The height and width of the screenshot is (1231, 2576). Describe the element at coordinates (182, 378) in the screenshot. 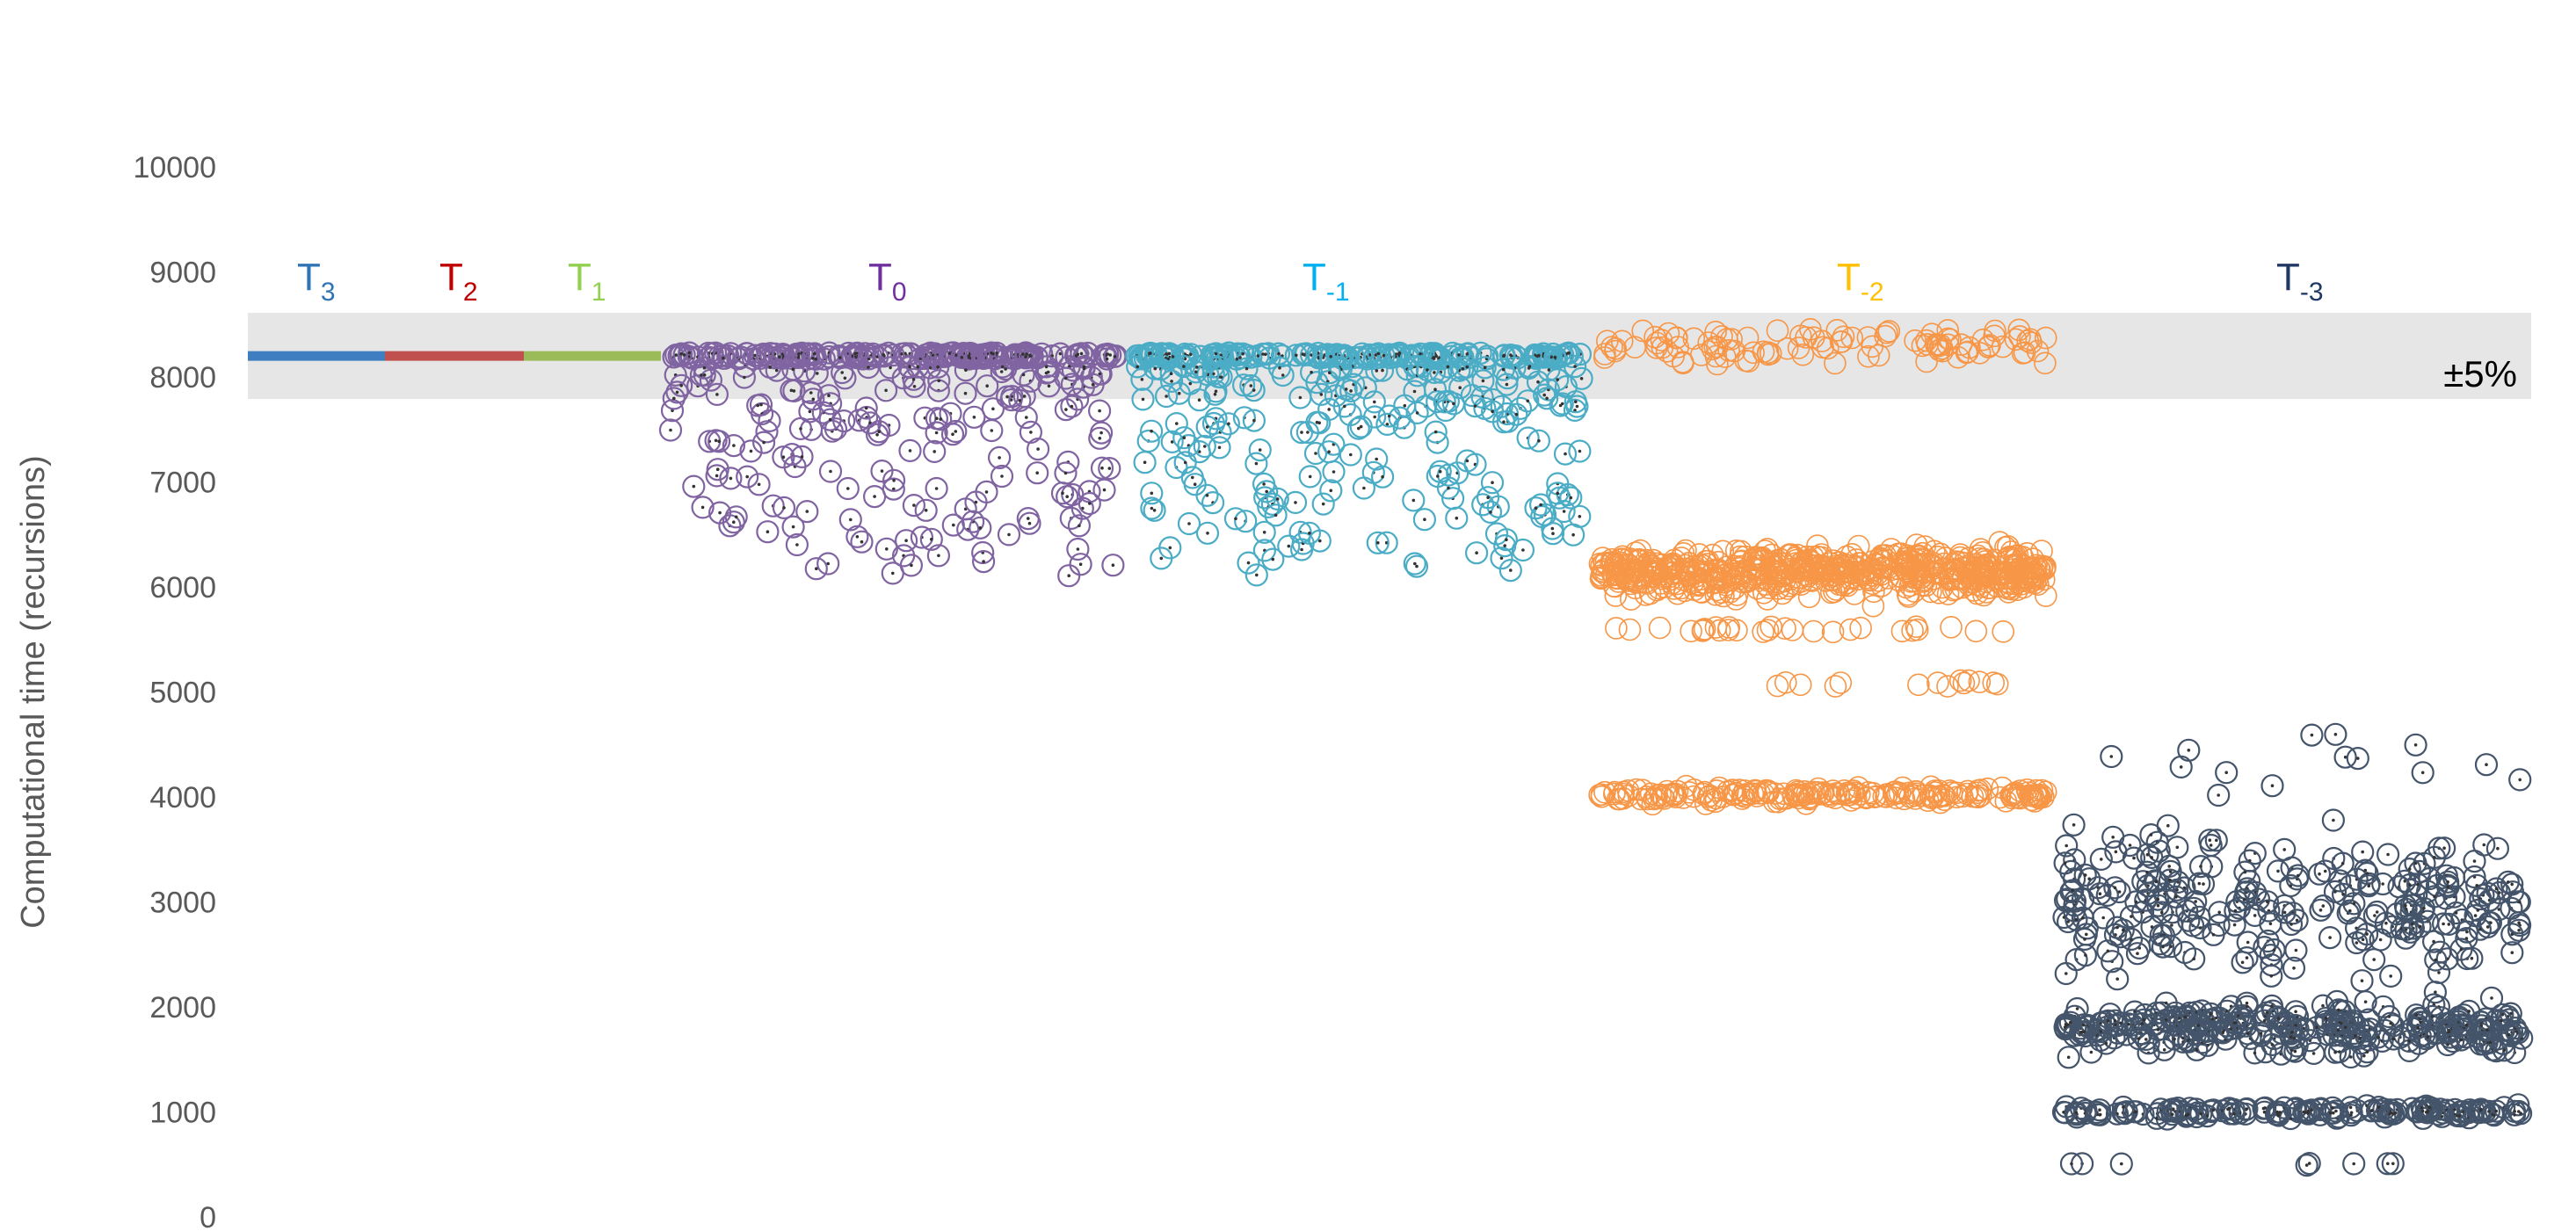

I see `y-tick-label: 8000` at that location.